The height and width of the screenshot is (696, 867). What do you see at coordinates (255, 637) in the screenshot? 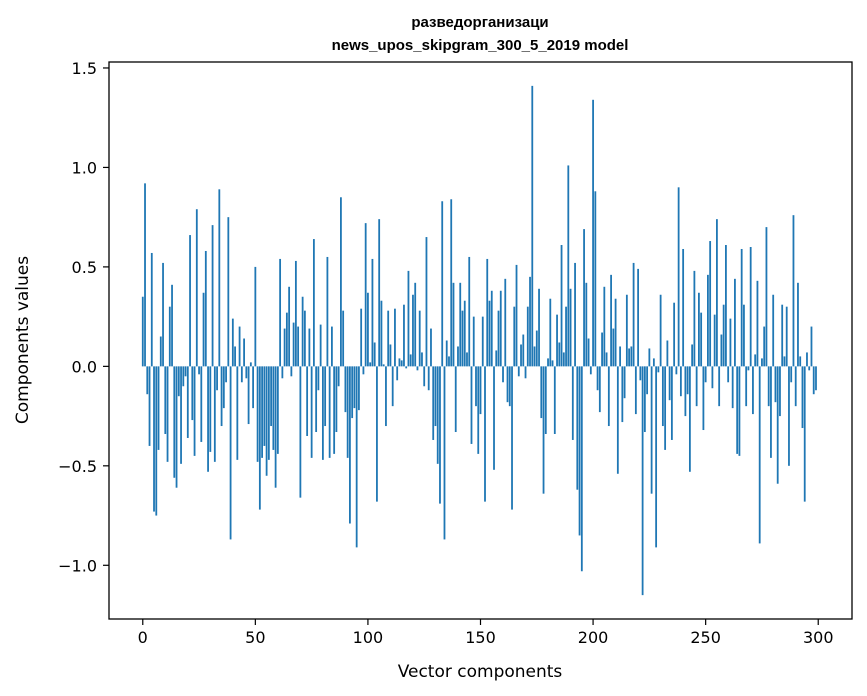
I see `x-tick-label: 50` at bounding box center [255, 637].